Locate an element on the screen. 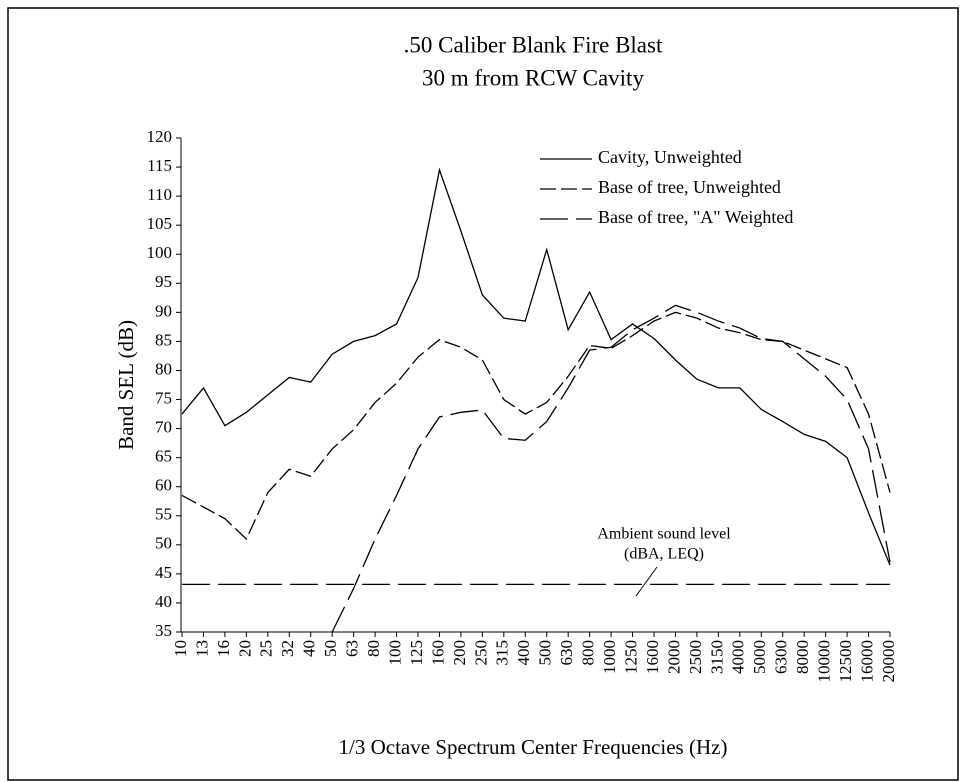 The width and height of the screenshot is (967, 782). x-tick-label: 250 is located at coordinates (480, 653).